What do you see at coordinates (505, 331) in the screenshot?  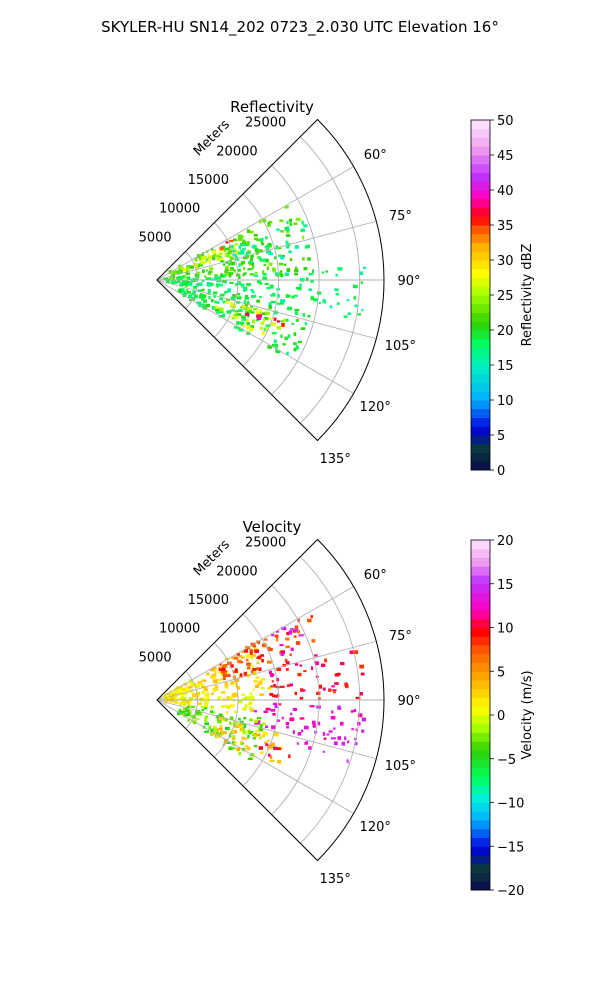 I see `colorbar-tick-label: 20` at bounding box center [505, 331].